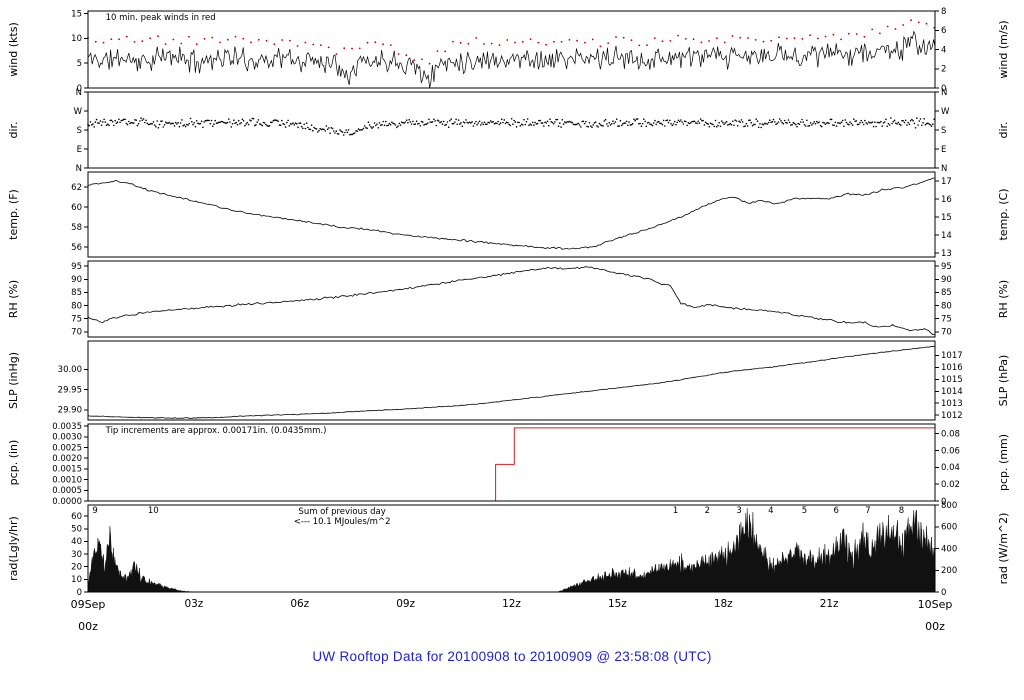 The height and width of the screenshot is (700, 1024). What do you see at coordinates (946, 218) in the screenshot?
I see `ytick-right-temp: 15` at bounding box center [946, 218].